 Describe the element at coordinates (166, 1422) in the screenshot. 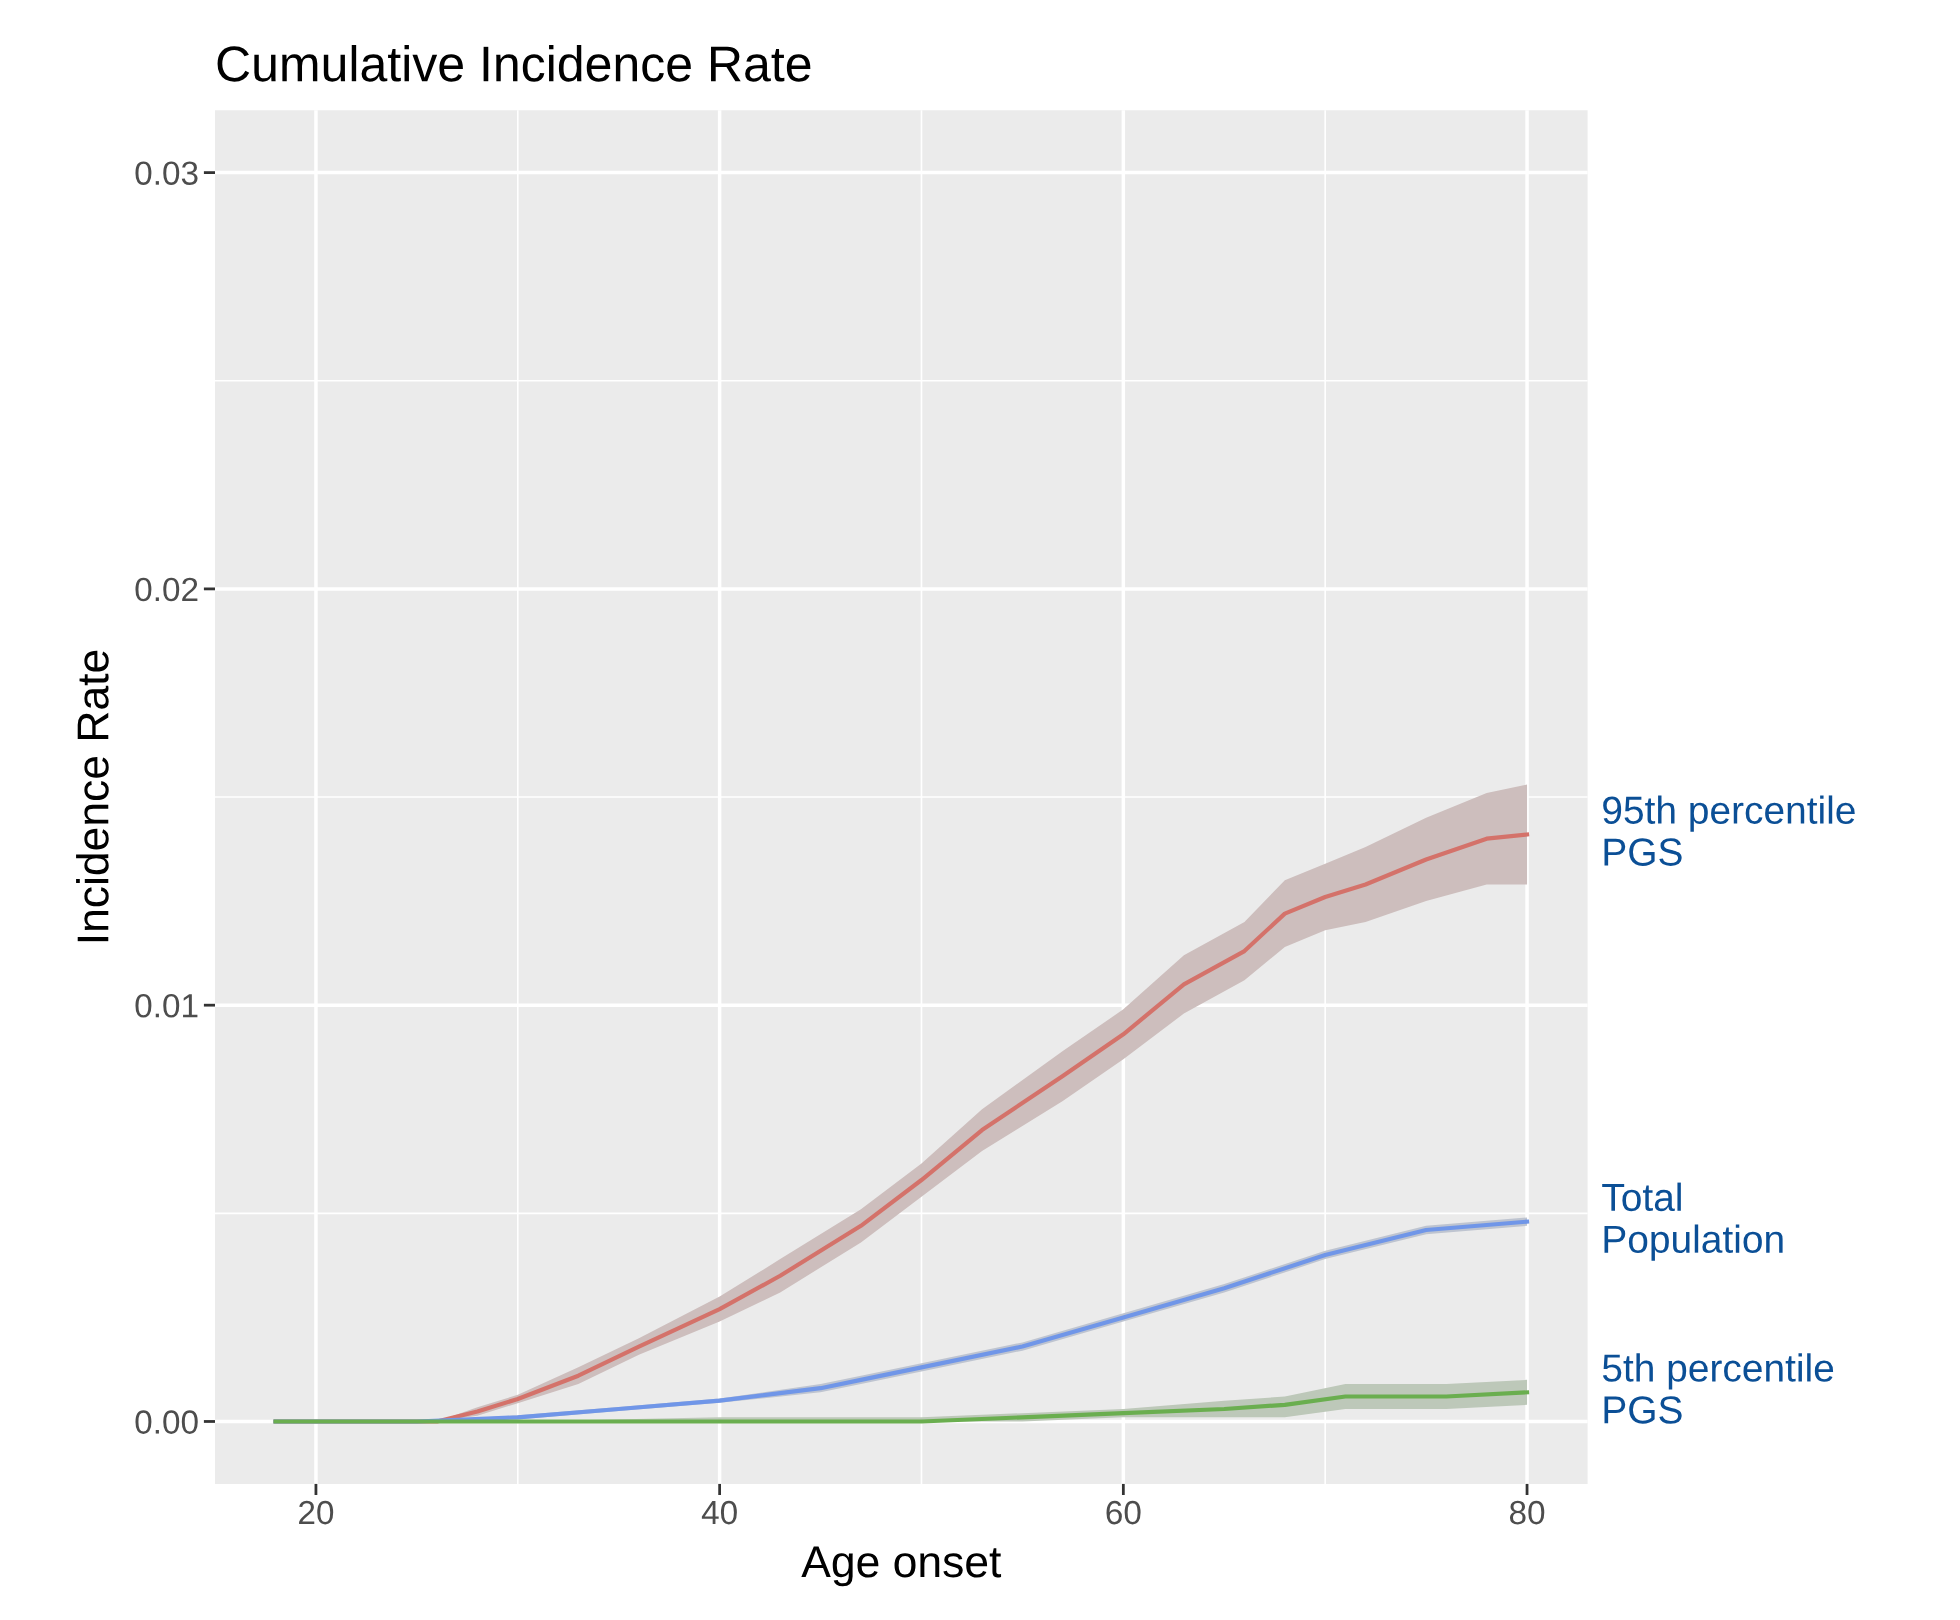

I see `y-tick-label: 0.00` at that location.